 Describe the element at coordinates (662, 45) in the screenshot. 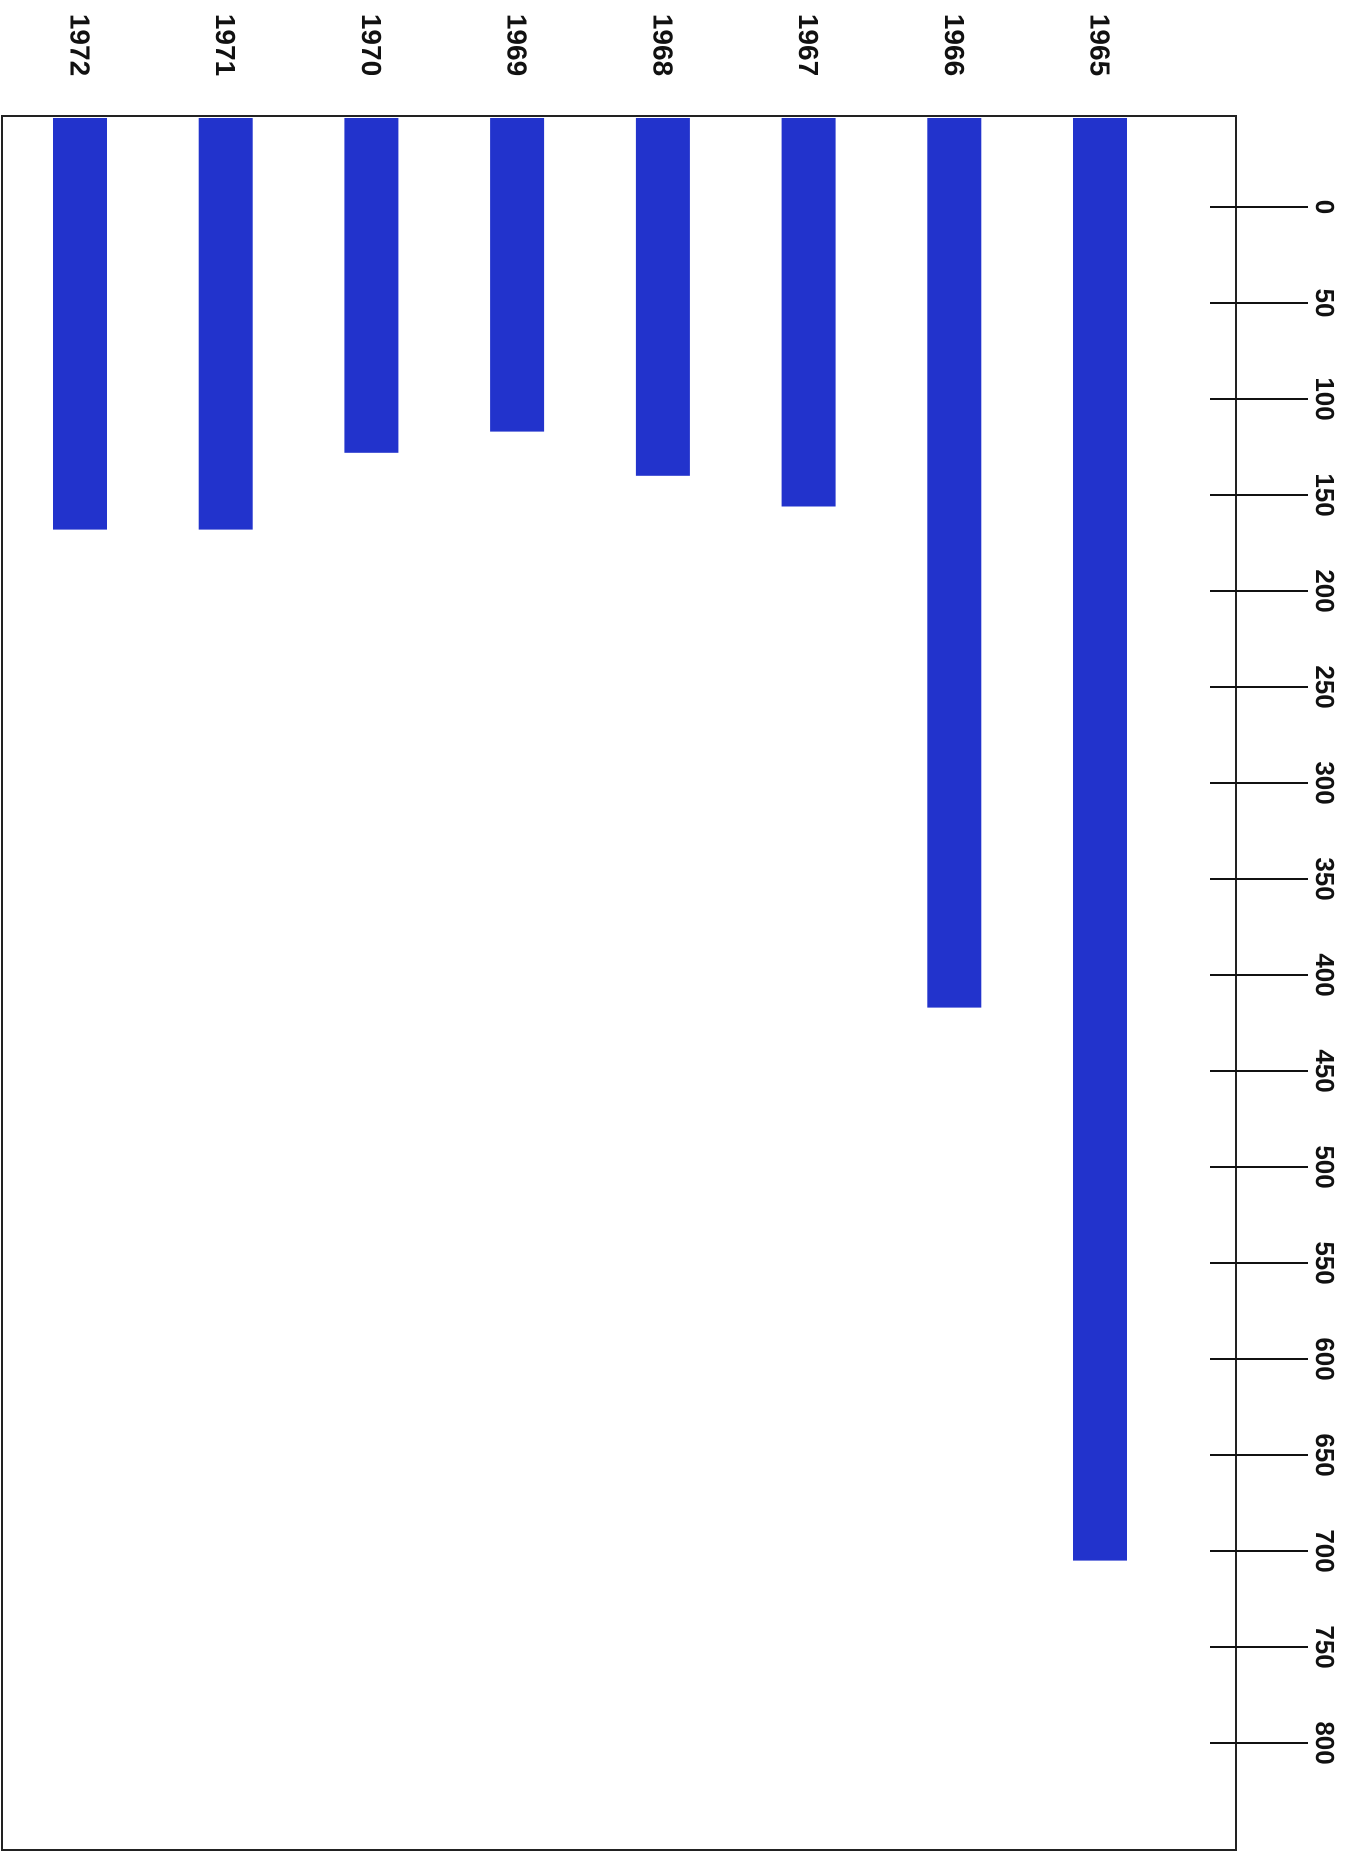

I see `category-label-1968: 1968` at that location.